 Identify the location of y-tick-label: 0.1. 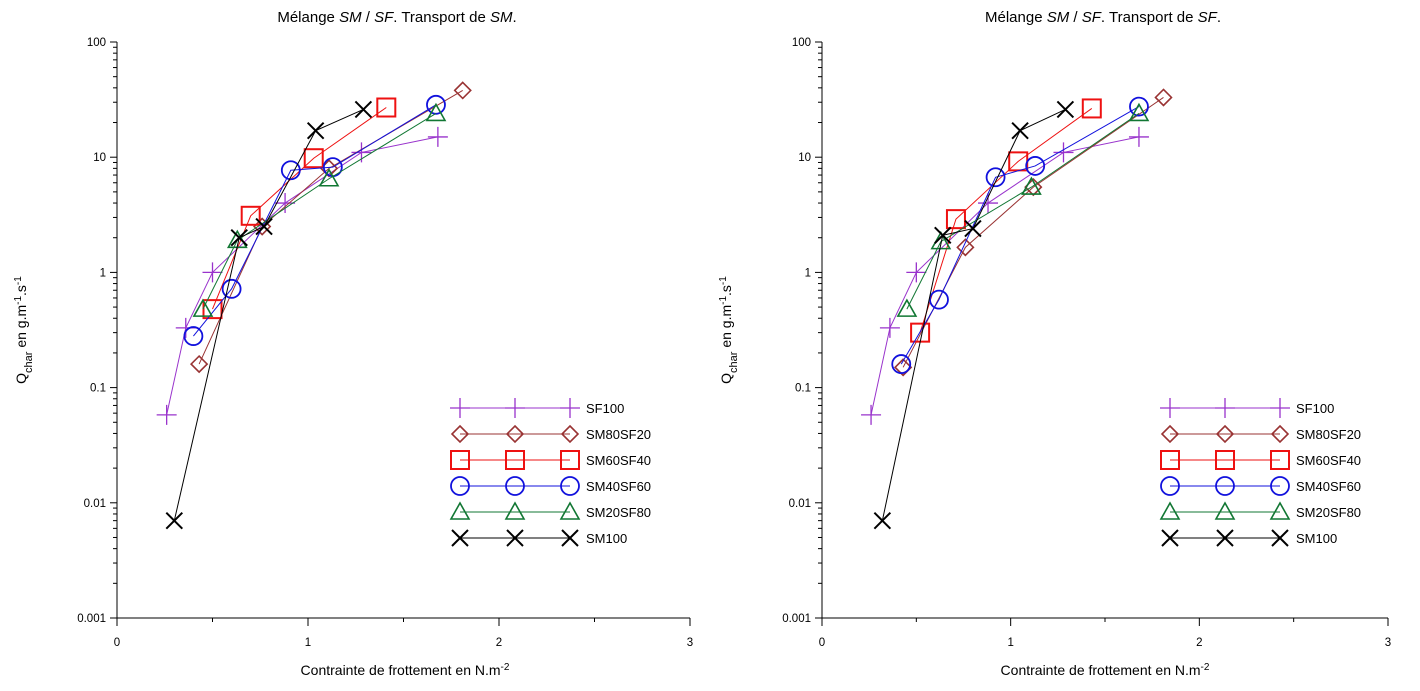
(803, 389).